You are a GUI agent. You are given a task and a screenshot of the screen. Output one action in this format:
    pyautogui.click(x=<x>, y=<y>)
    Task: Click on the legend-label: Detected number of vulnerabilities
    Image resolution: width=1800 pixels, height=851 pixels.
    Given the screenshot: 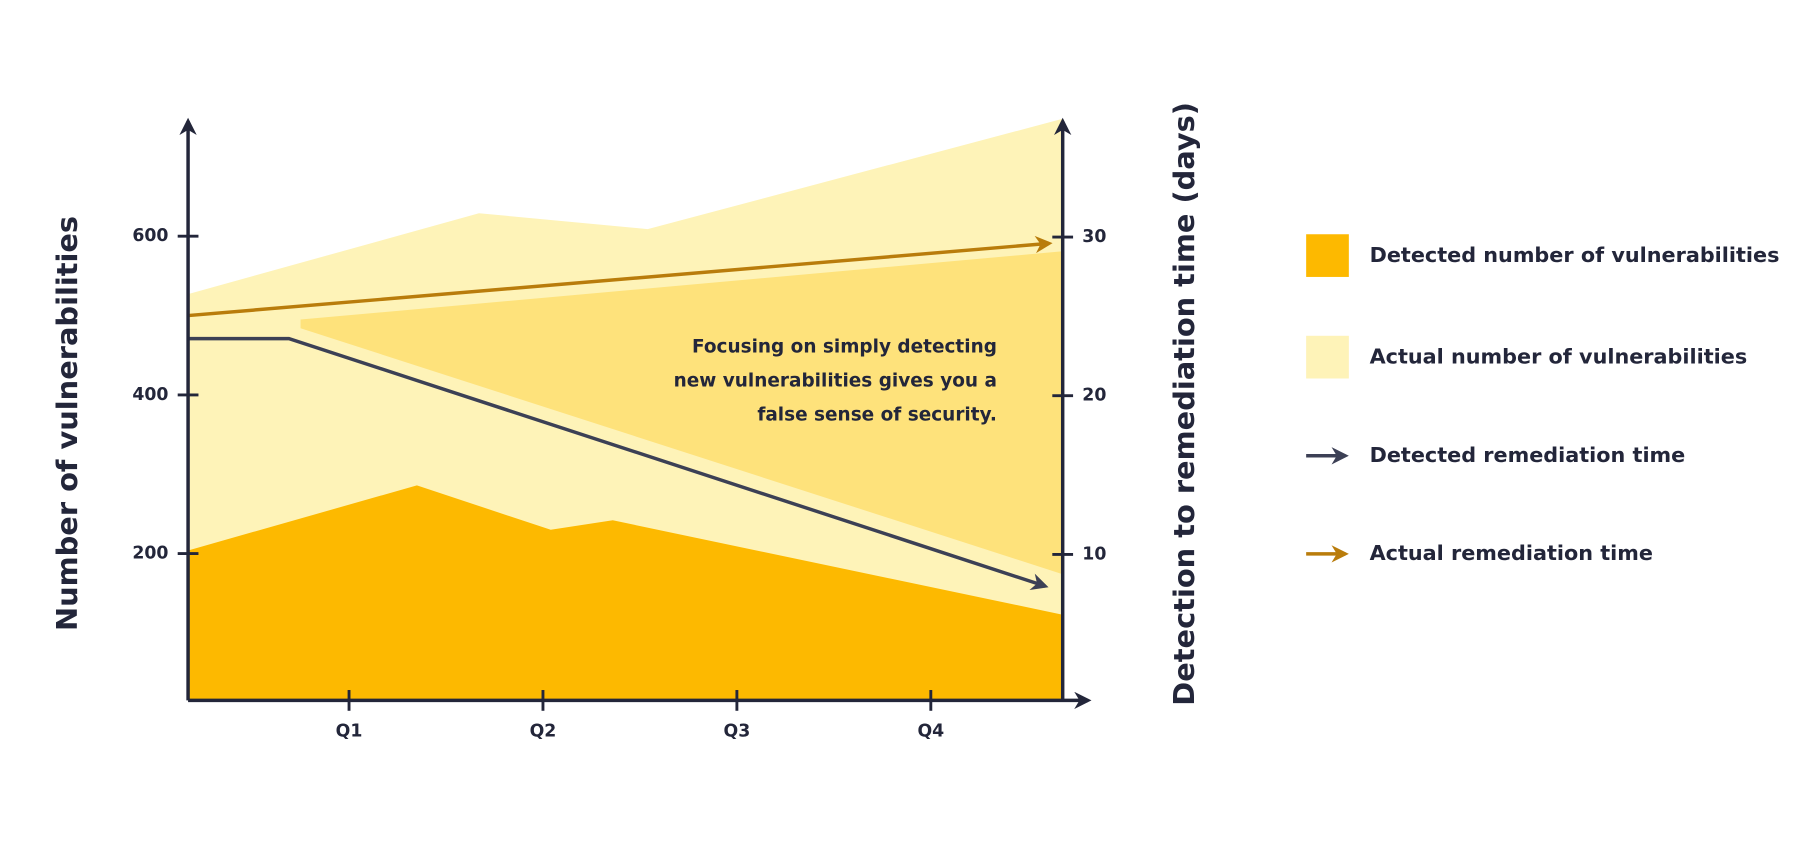 What is the action you would take?
    pyautogui.click(x=1575, y=255)
    